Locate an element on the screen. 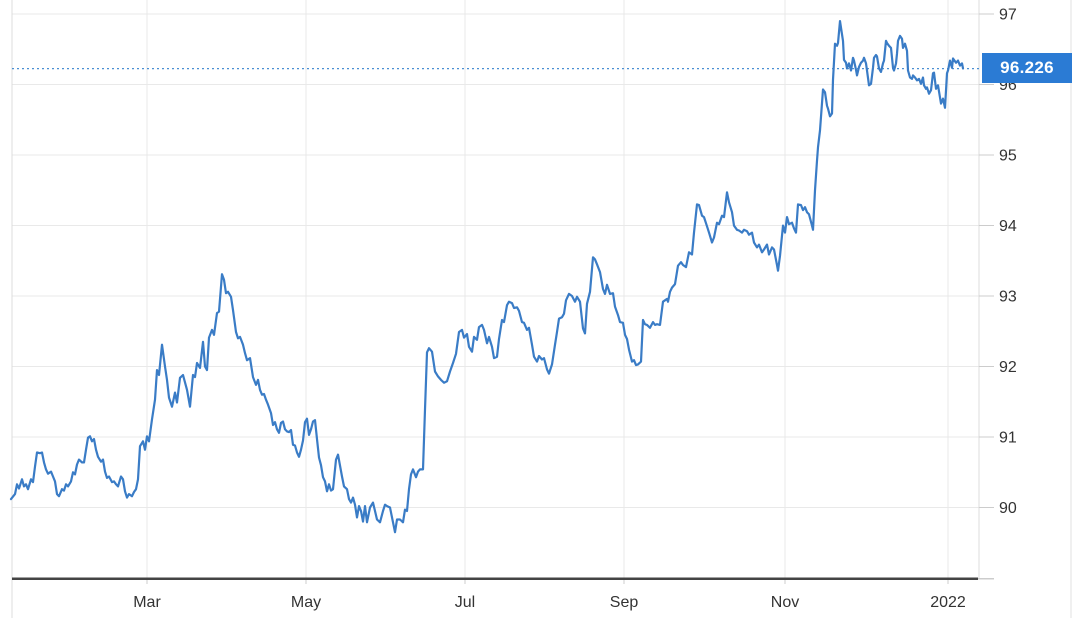 This screenshot has width=1080, height=618. y-axis-label: 91 is located at coordinates (1008, 438).